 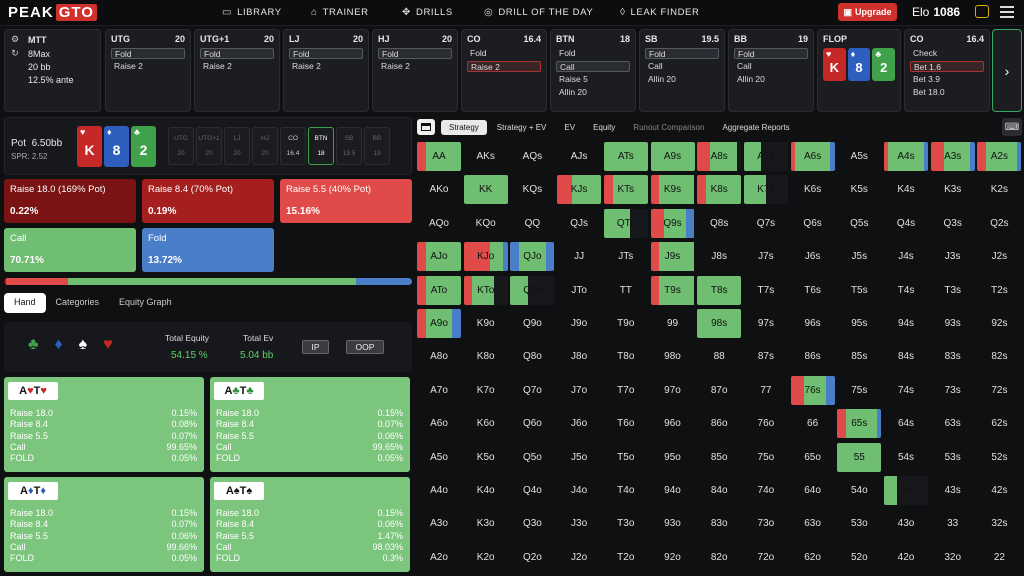 What do you see at coordinates (999, 457) in the screenshot?
I see `hand-cell-52s: 52s` at bounding box center [999, 457].